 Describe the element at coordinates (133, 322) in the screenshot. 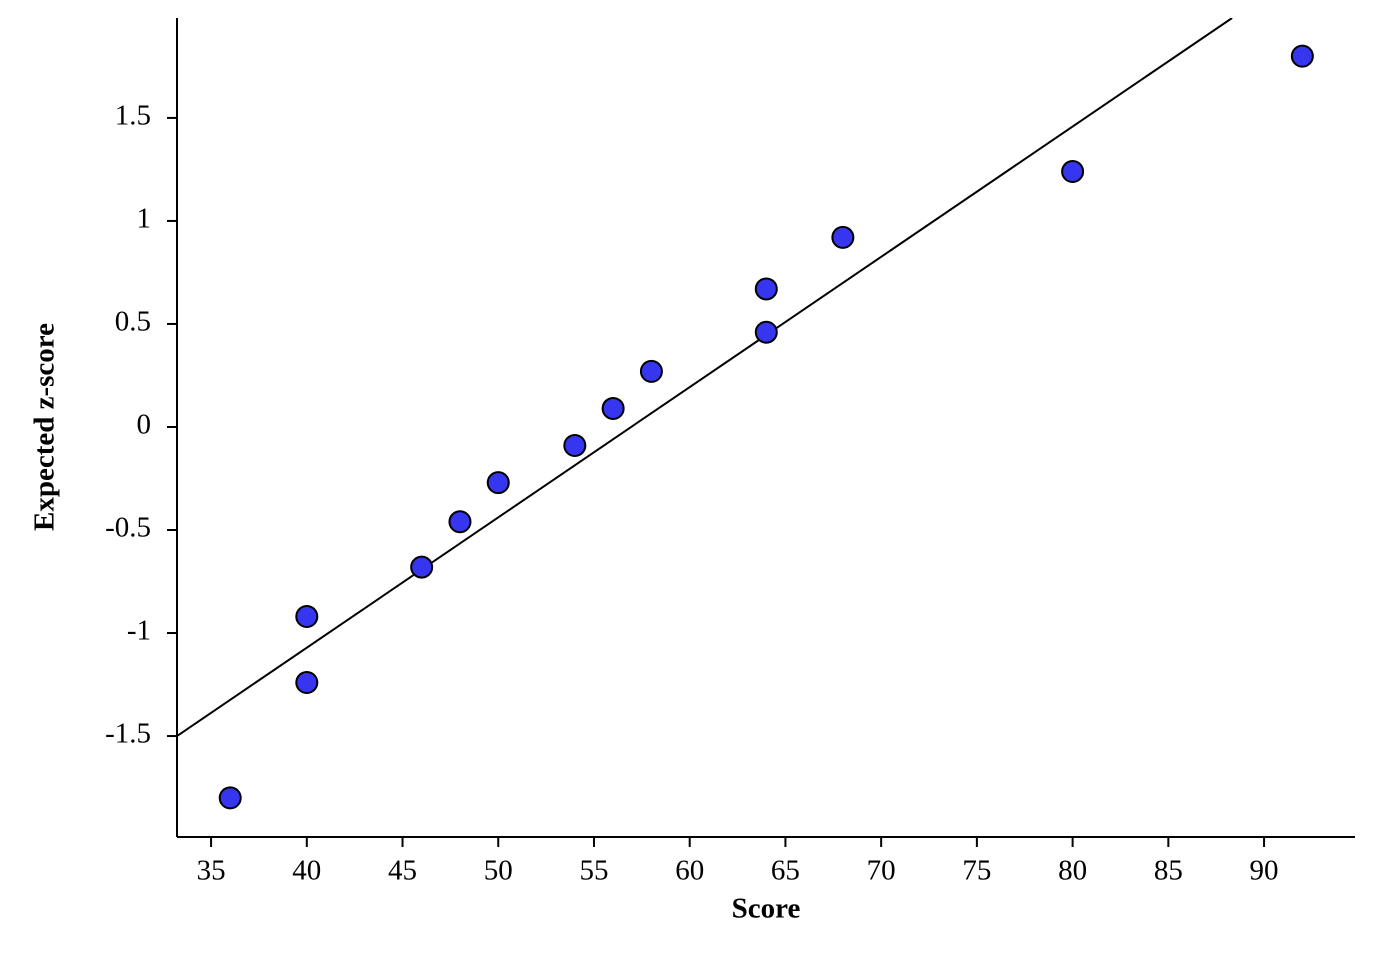

I see `y-tick-label: 0.5` at that location.